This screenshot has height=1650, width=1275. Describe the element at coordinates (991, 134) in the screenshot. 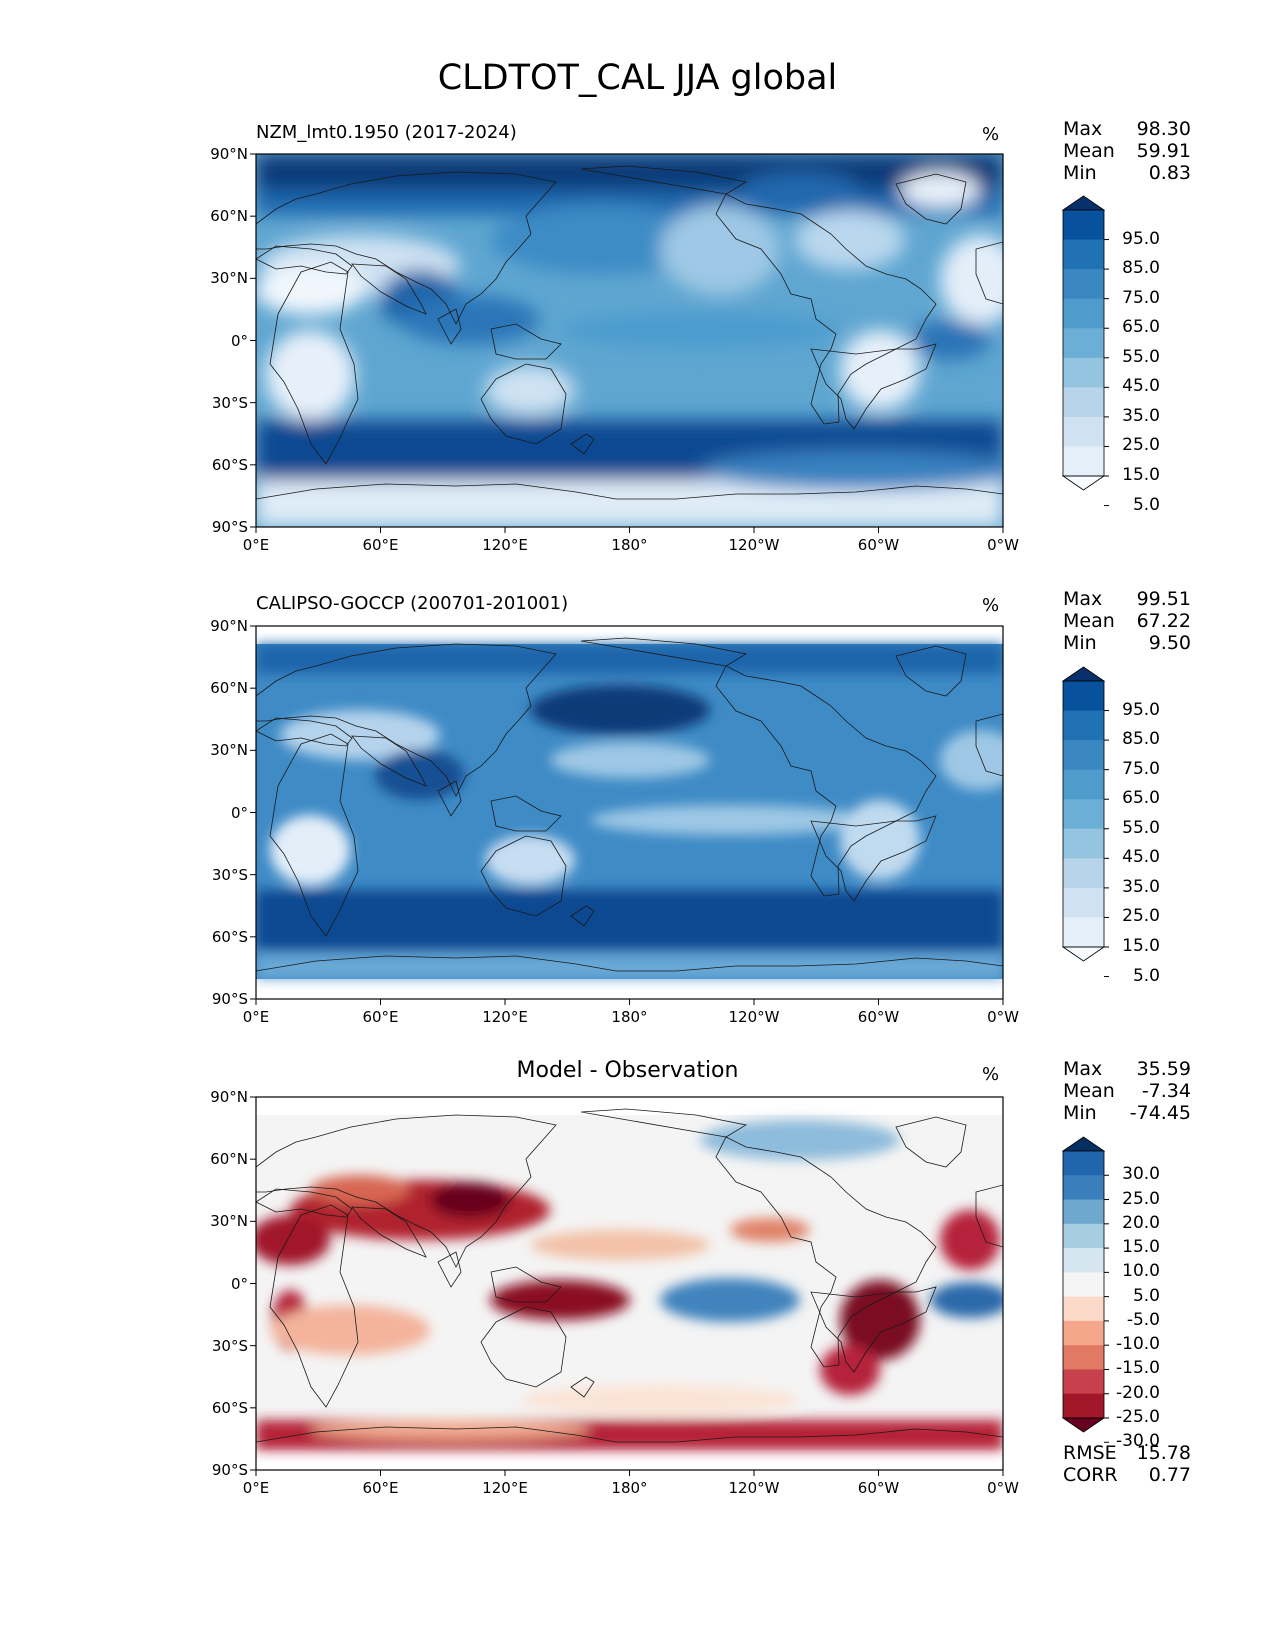

I see `panel-1-units: %` at that location.